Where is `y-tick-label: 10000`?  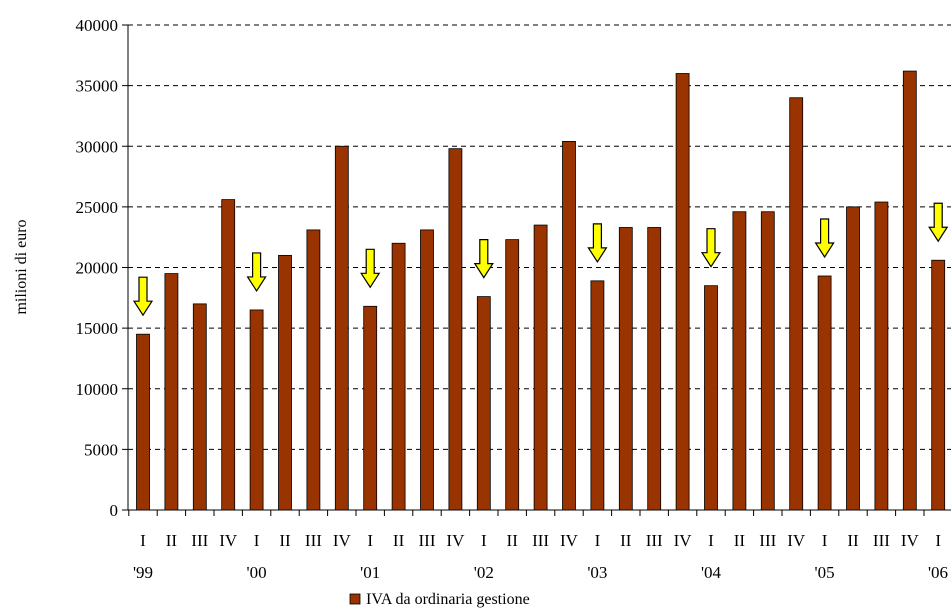
y-tick-label: 10000 is located at coordinates (97, 389).